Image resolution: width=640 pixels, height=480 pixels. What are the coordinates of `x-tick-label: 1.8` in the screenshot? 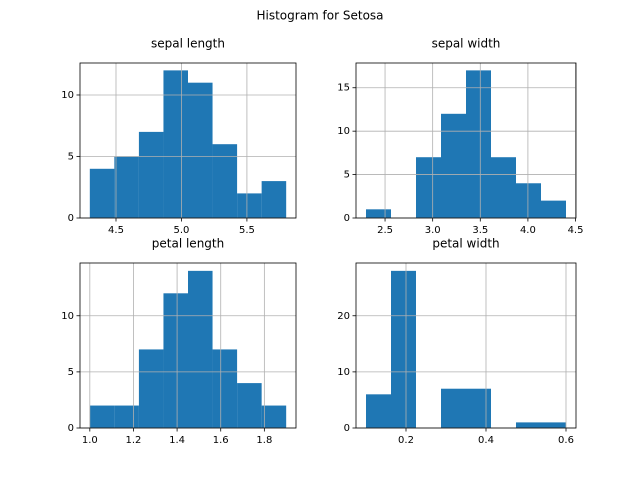 It's located at (264, 440).